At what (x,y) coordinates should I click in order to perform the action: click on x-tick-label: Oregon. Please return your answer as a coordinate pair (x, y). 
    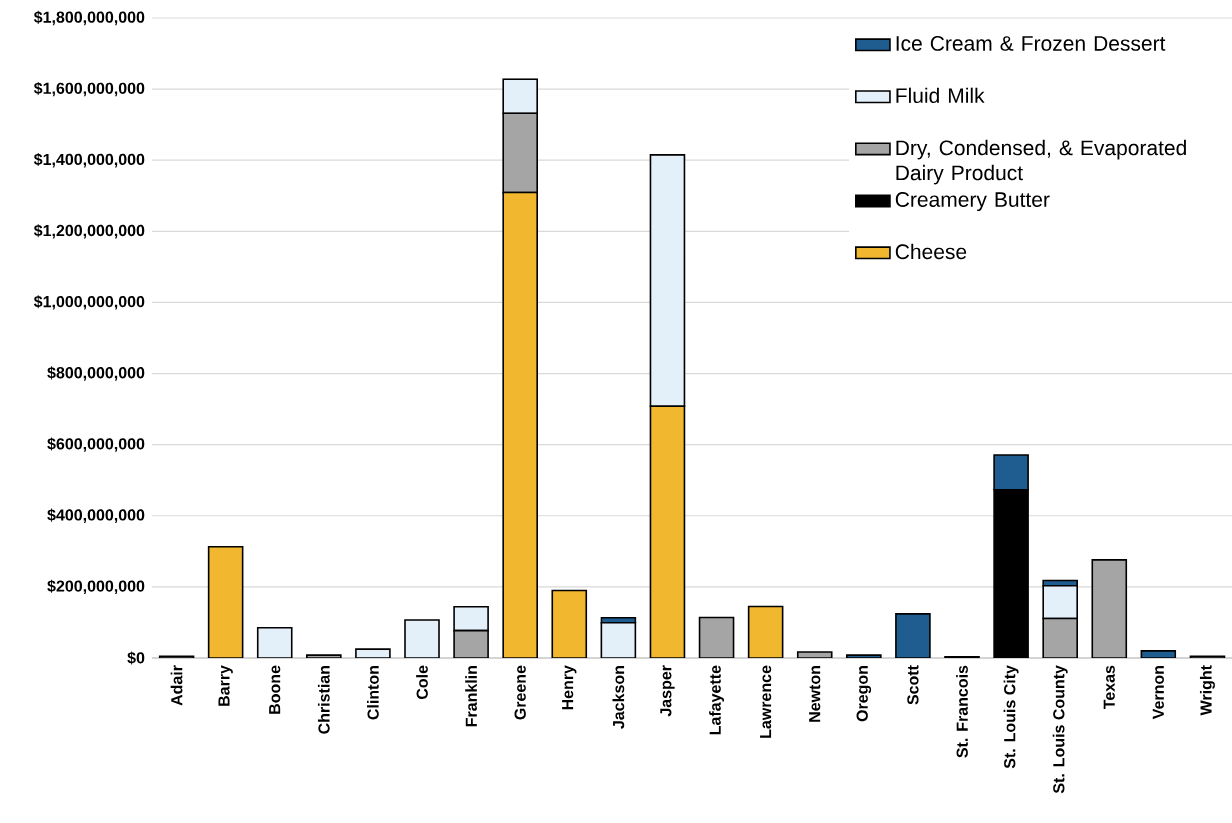
    Looking at the image, I should click on (864, 694).